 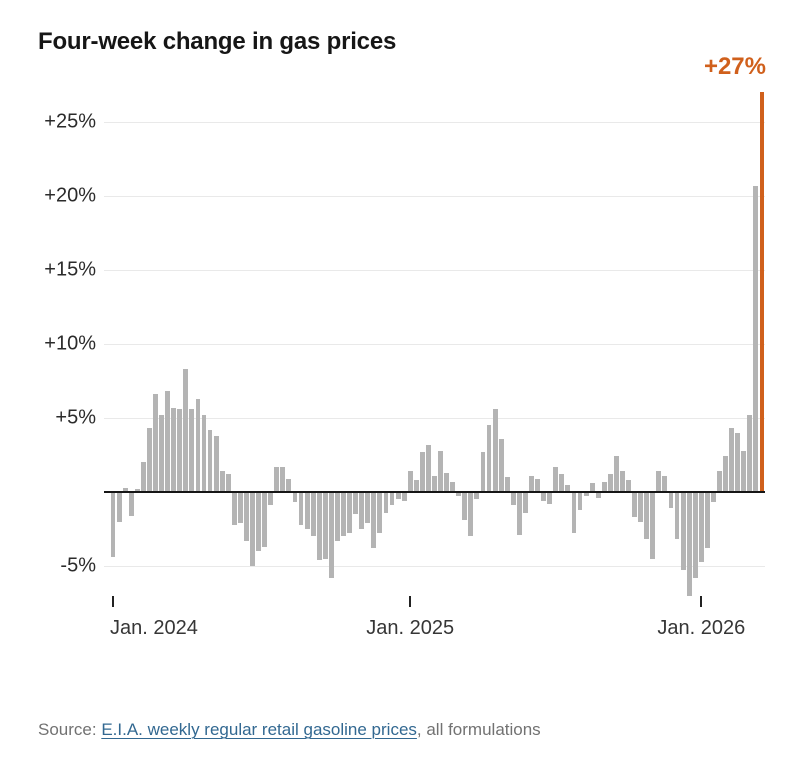 I want to click on source-suffix: , all formulations, so click(x=478, y=729).